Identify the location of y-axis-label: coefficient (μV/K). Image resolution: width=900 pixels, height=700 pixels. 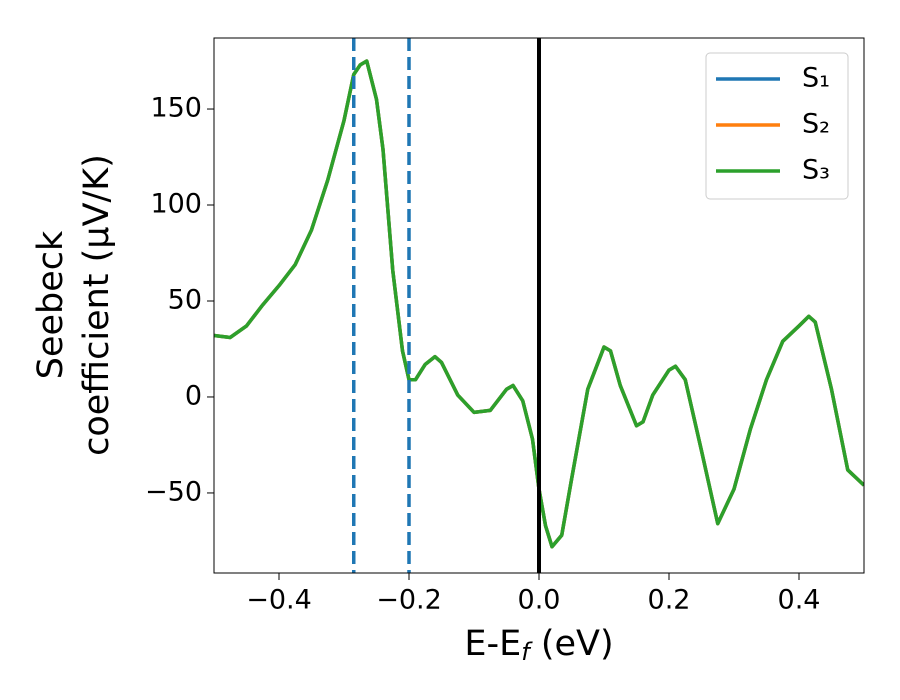
(97, 305).